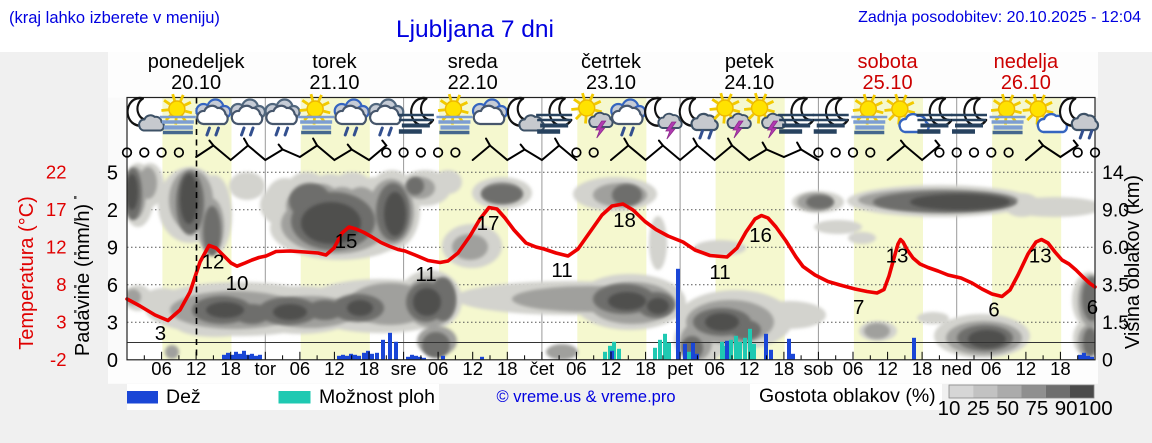  I want to click on svg-text: 9.0, so click(1115, 210).